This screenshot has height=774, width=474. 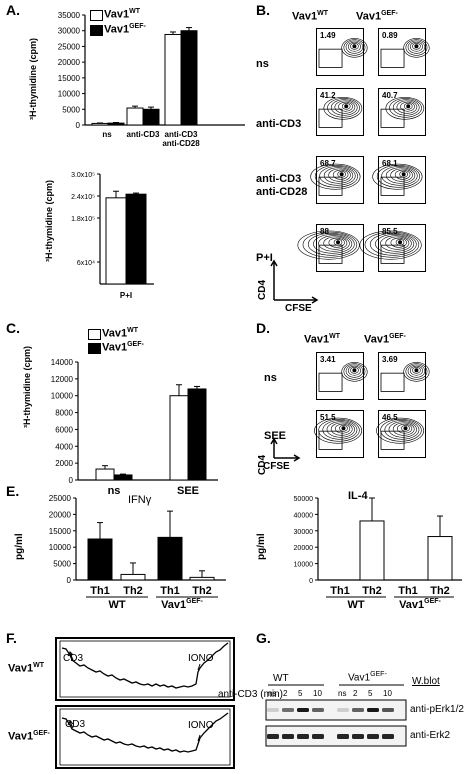 What do you see at coordinates (201, 658) in the screenshot?
I see `f-iono-annot-wt: IONO` at bounding box center [201, 658].